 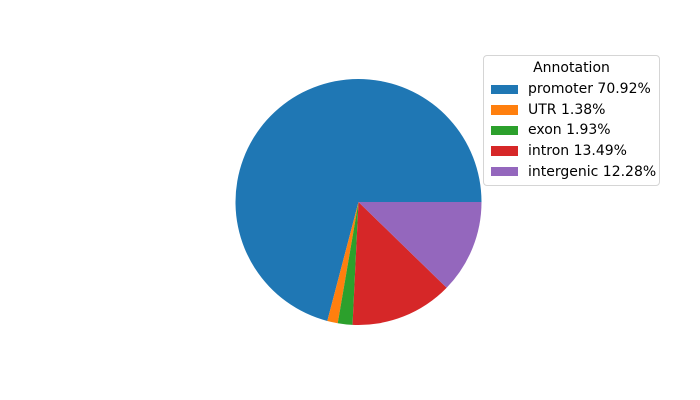 What do you see at coordinates (420, 245) in the screenshot?
I see `pie-slice-intergenic` at bounding box center [420, 245].